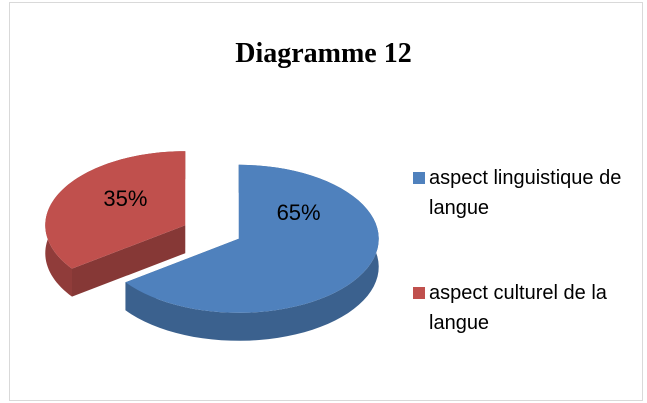 Image resolution: width=647 pixels, height=403 pixels. What do you see at coordinates (129, 261) in the screenshot?
I see `pie-cut-face` at bounding box center [129, 261].